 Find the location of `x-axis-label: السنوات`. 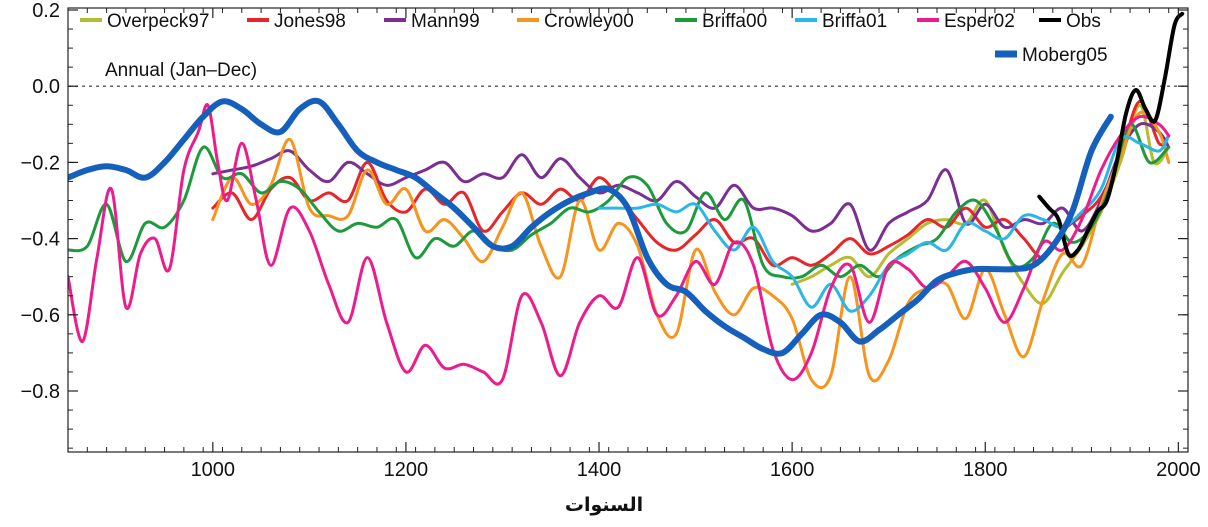

x-axis-label: السنوات is located at coordinates (604, 505).